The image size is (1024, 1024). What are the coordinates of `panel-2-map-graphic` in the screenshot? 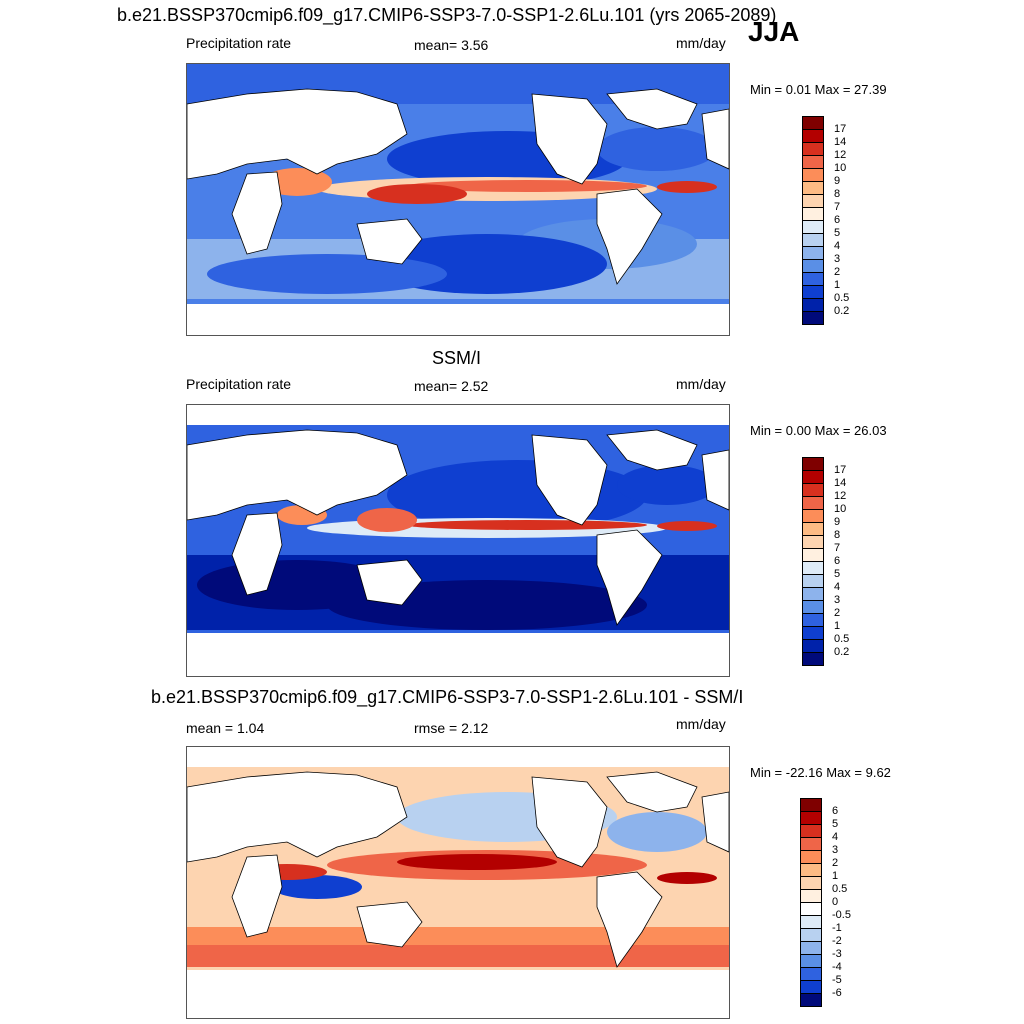 It's located at (458, 540).